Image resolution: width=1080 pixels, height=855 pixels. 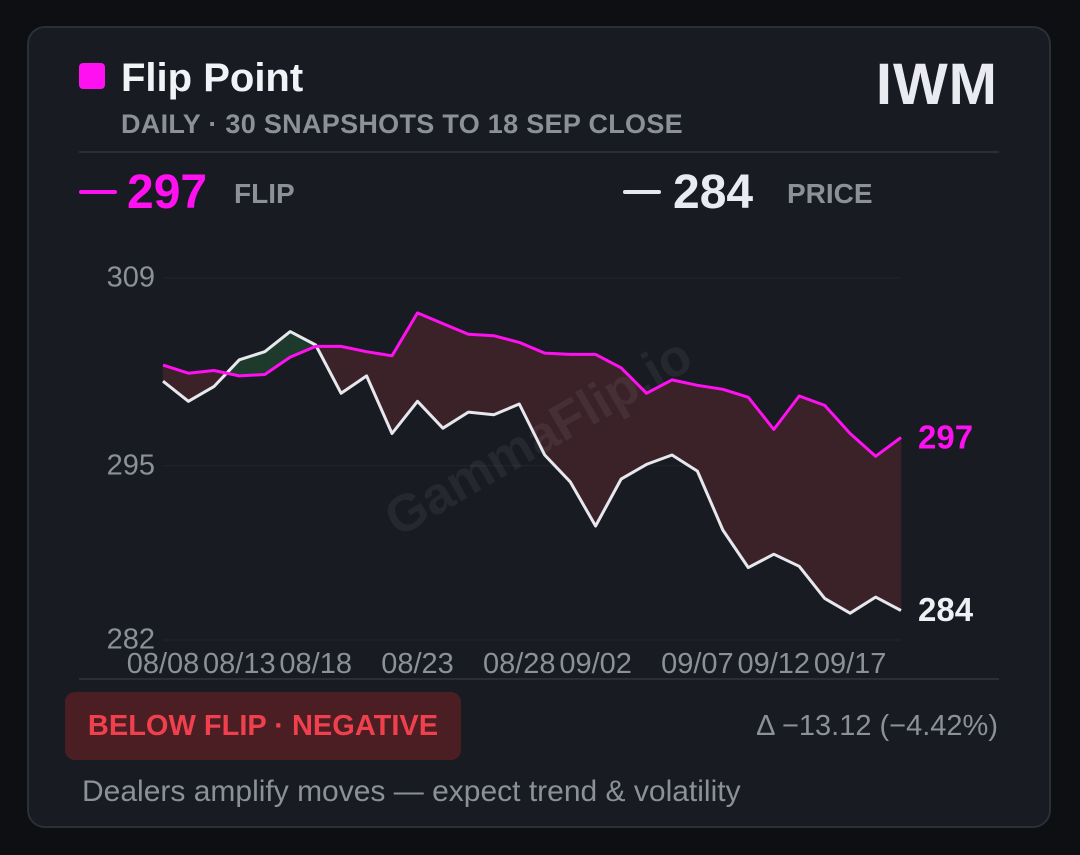 What do you see at coordinates (850, 664) in the screenshot?
I see `x-tick-label: 09/17` at bounding box center [850, 664].